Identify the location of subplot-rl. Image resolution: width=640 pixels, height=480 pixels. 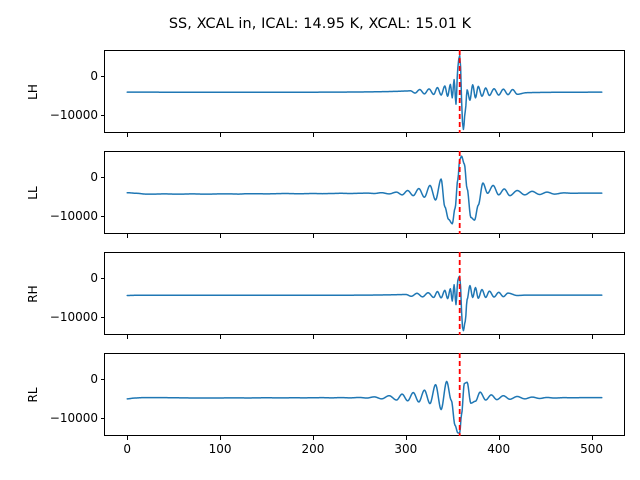
(364, 394).